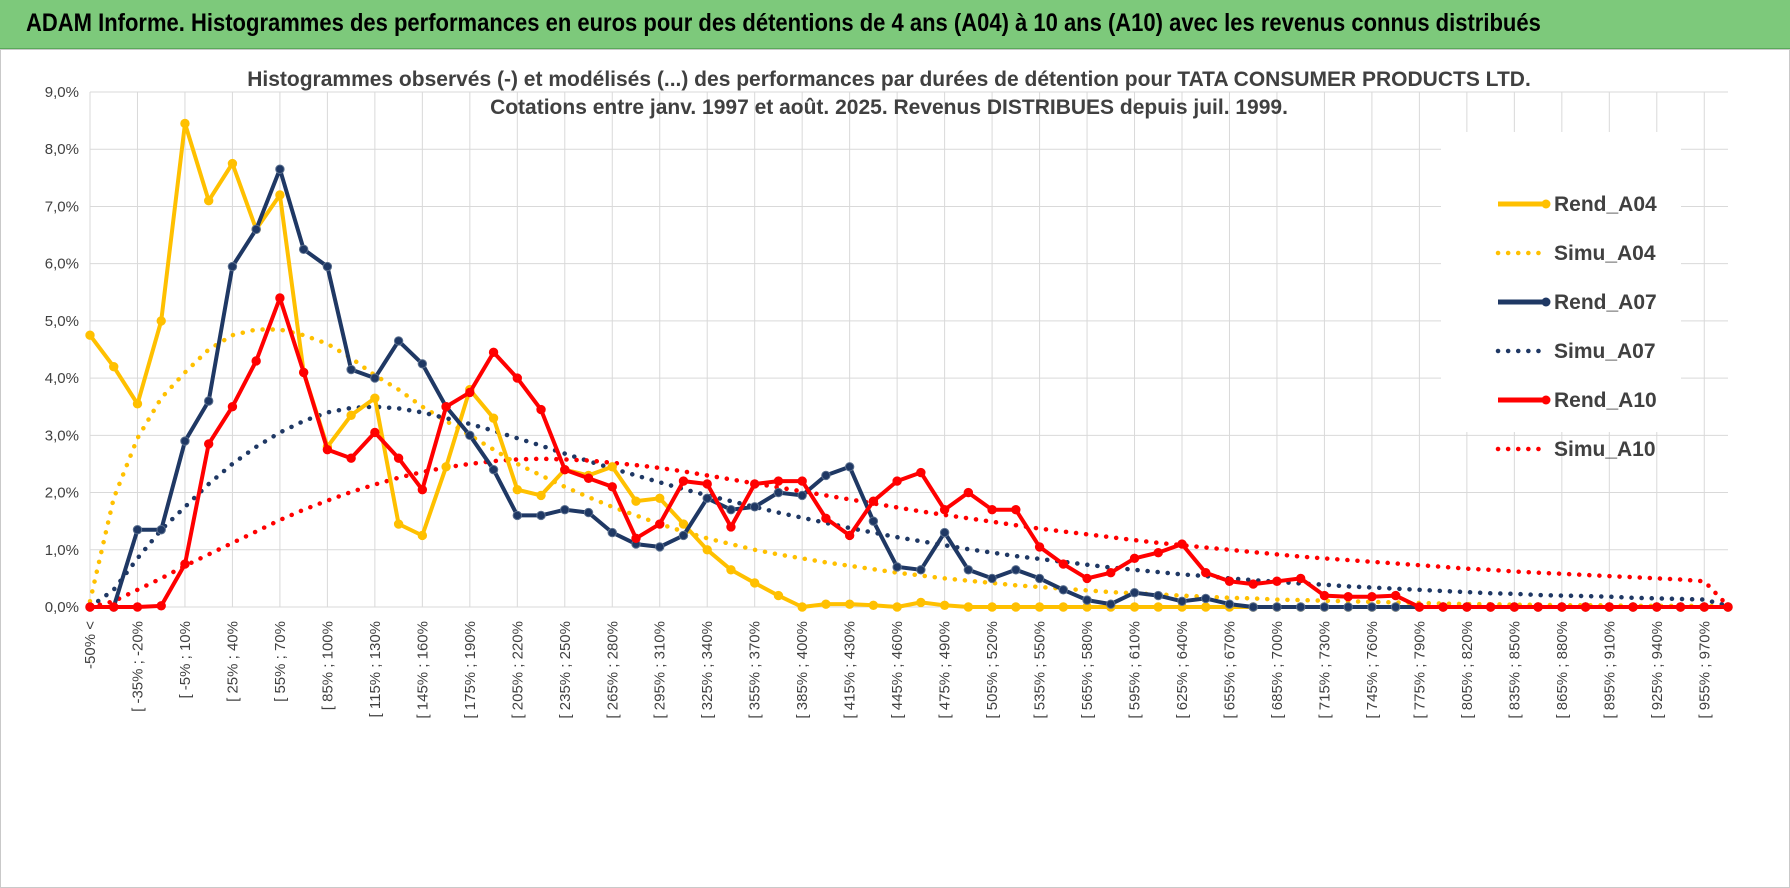 The width and height of the screenshot is (1790, 888). I want to click on x-tick-label: [ -35% ; -20%, so click(137, 666).